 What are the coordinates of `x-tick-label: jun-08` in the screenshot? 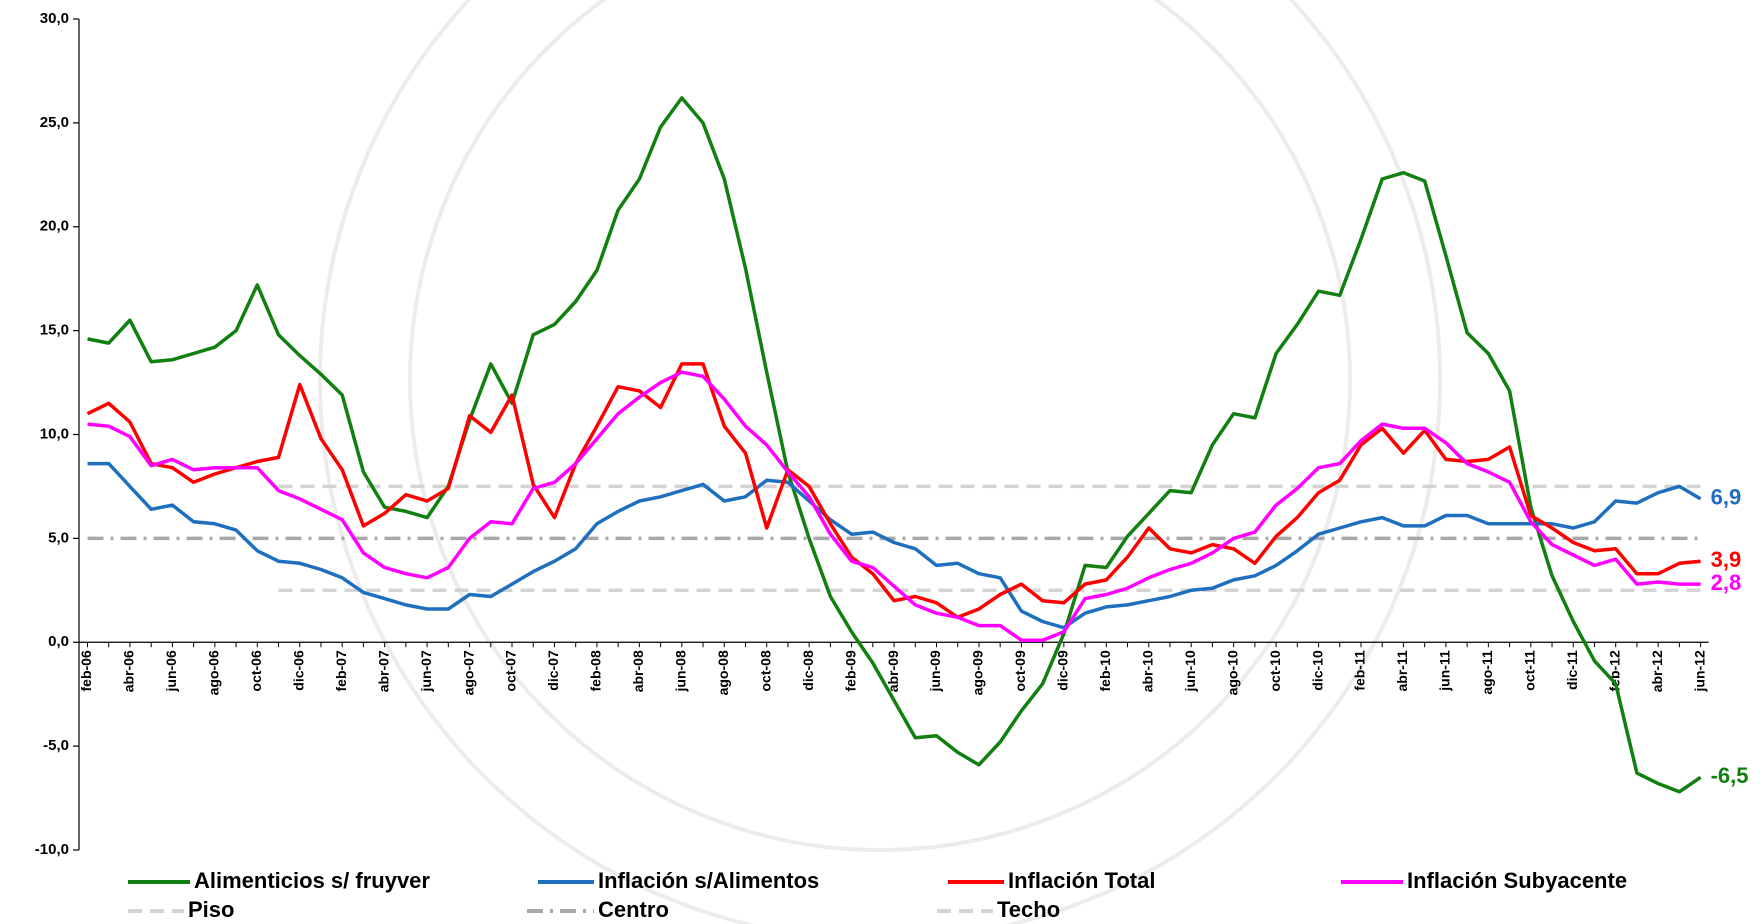 It's located at (681, 671).